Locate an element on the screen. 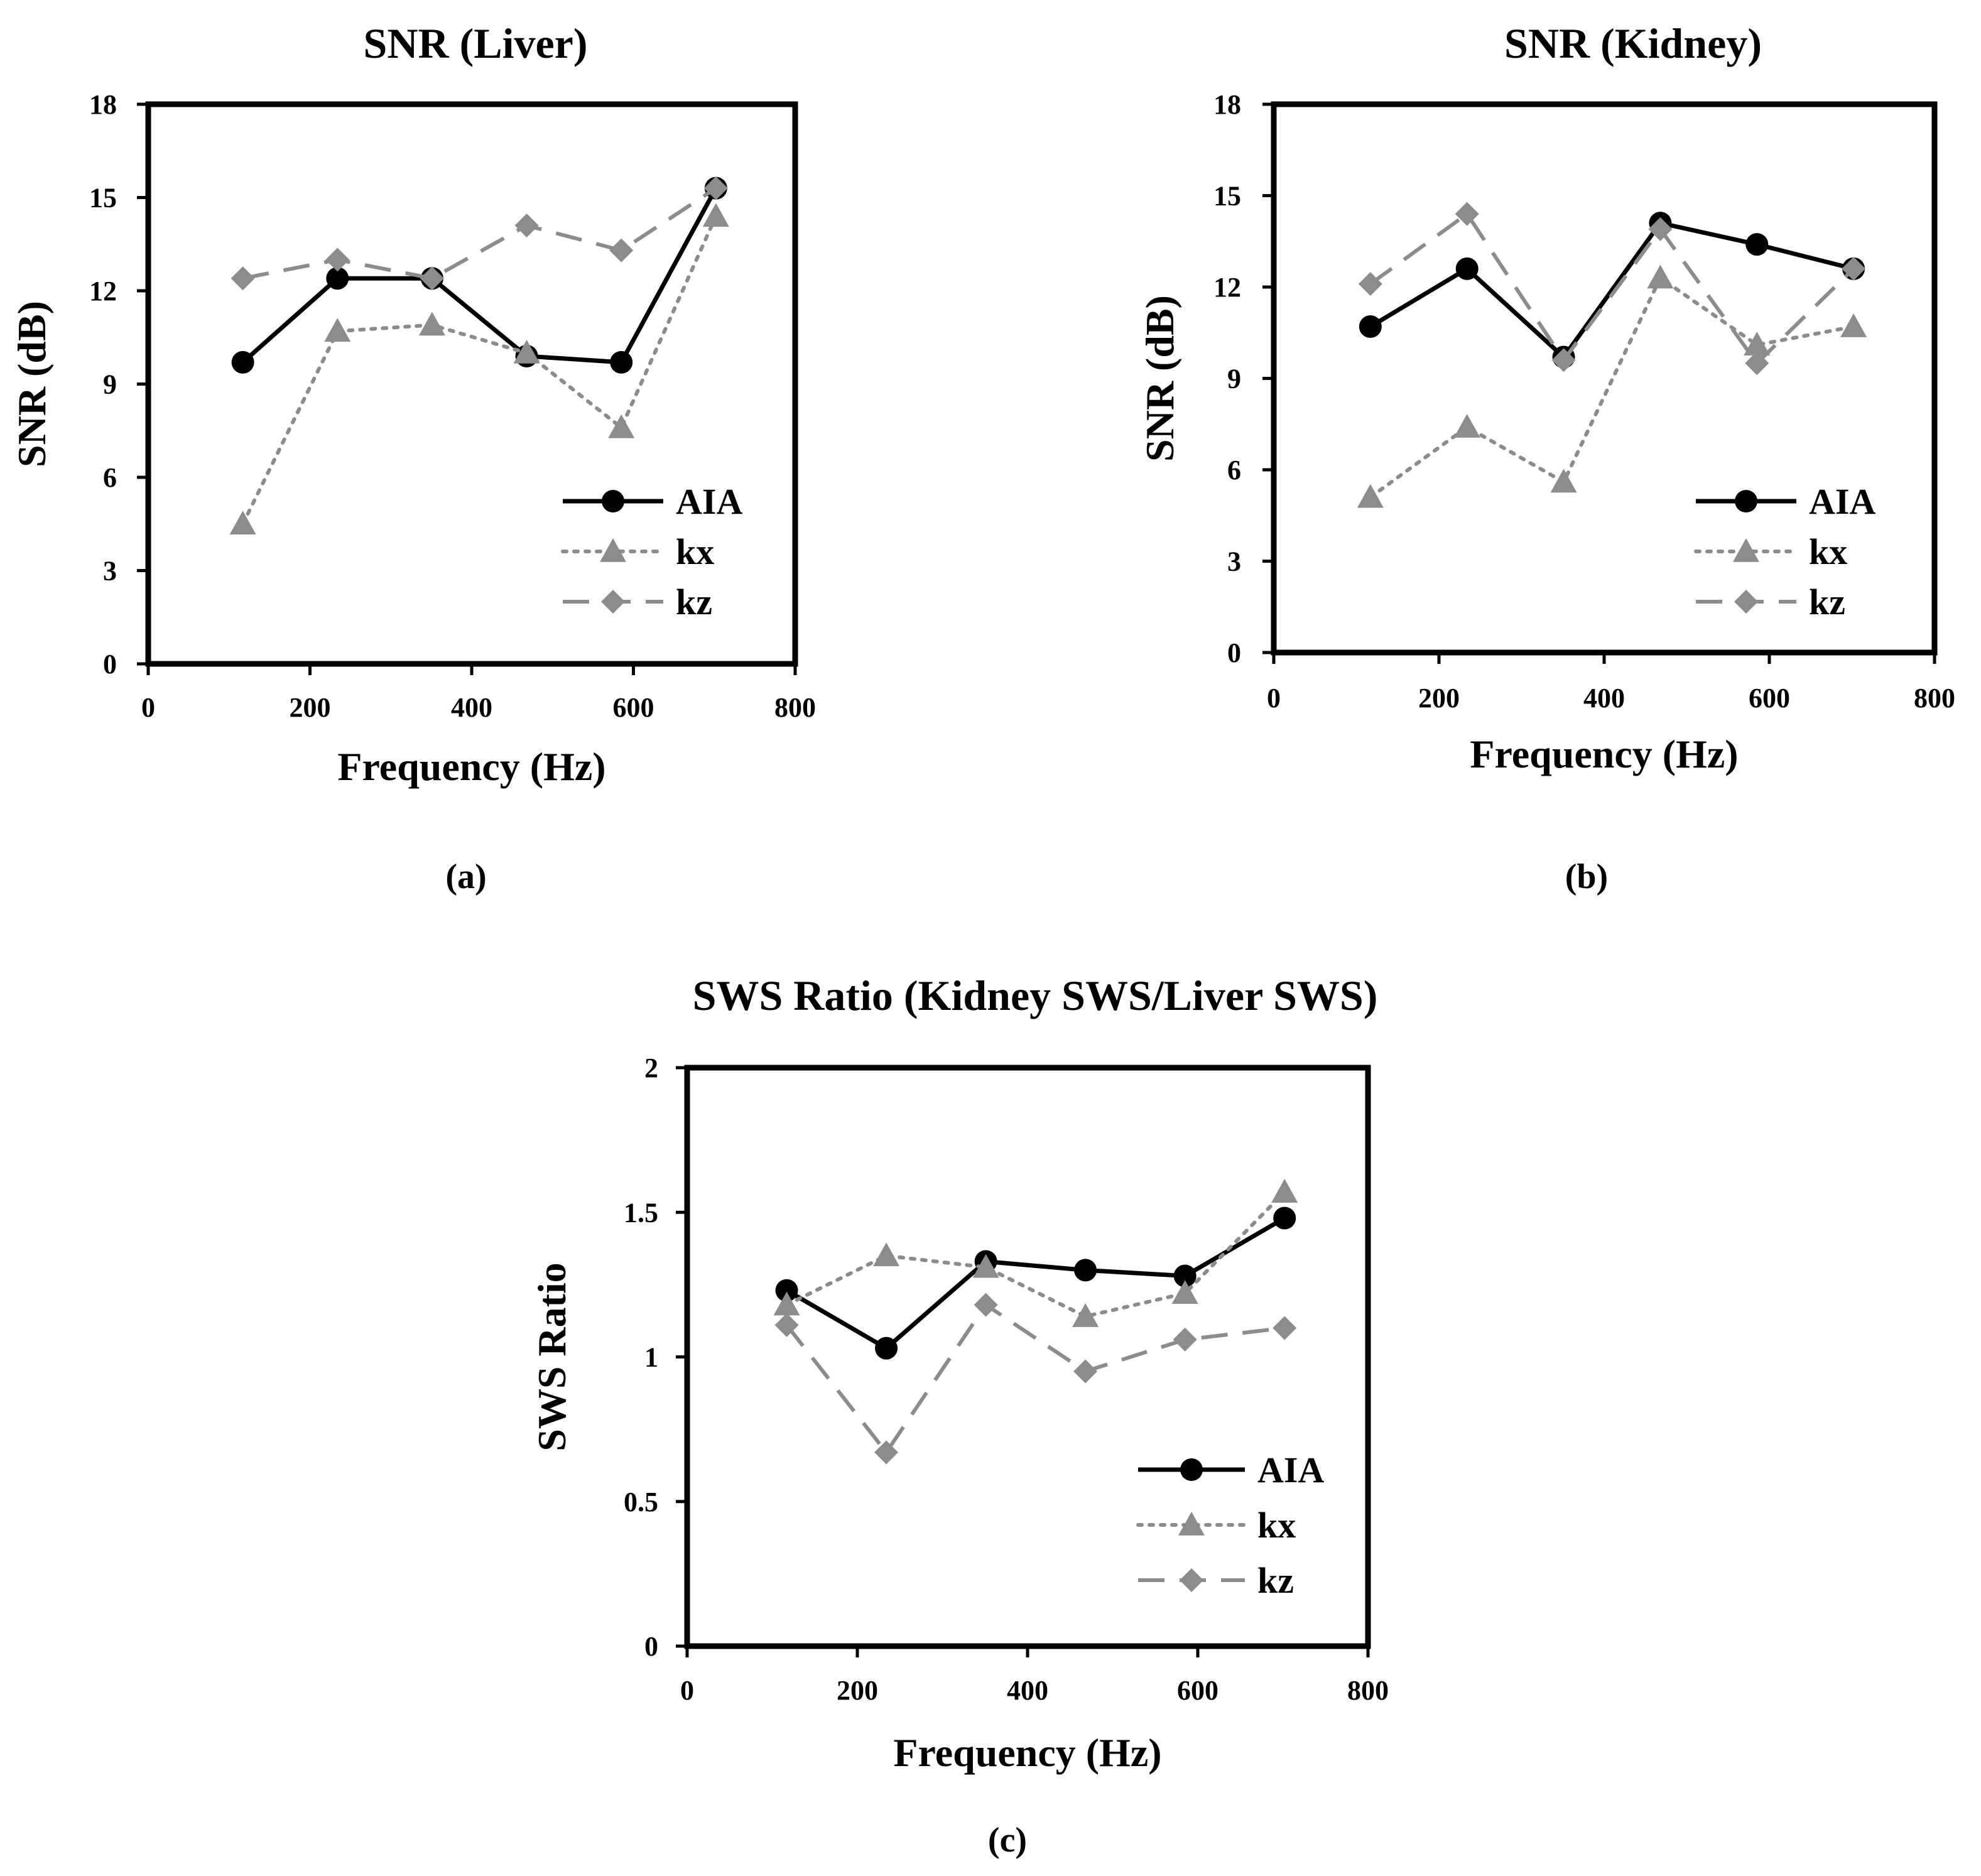 This screenshot has height=1876, width=1981. y-axis-label: SNR (dB) is located at coordinates (1159, 378).